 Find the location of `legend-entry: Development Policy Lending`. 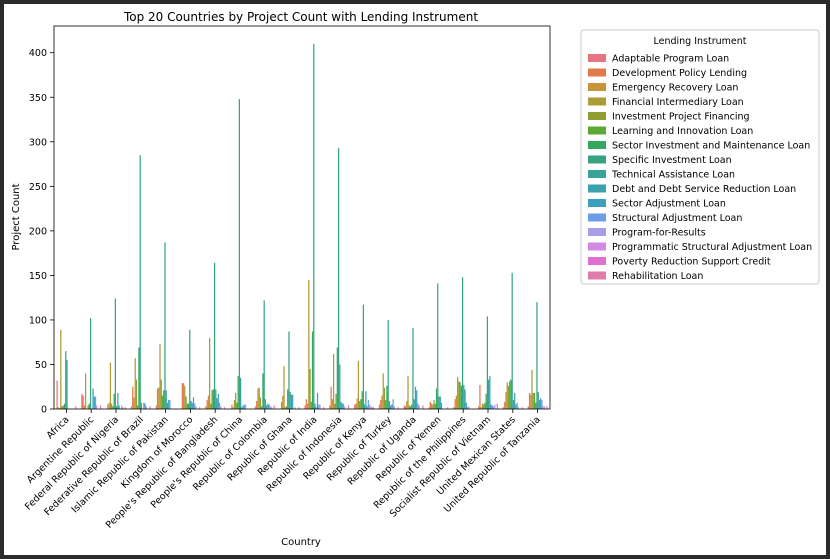

legend-entry: Development Policy Lending is located at coordinates (679, 73).